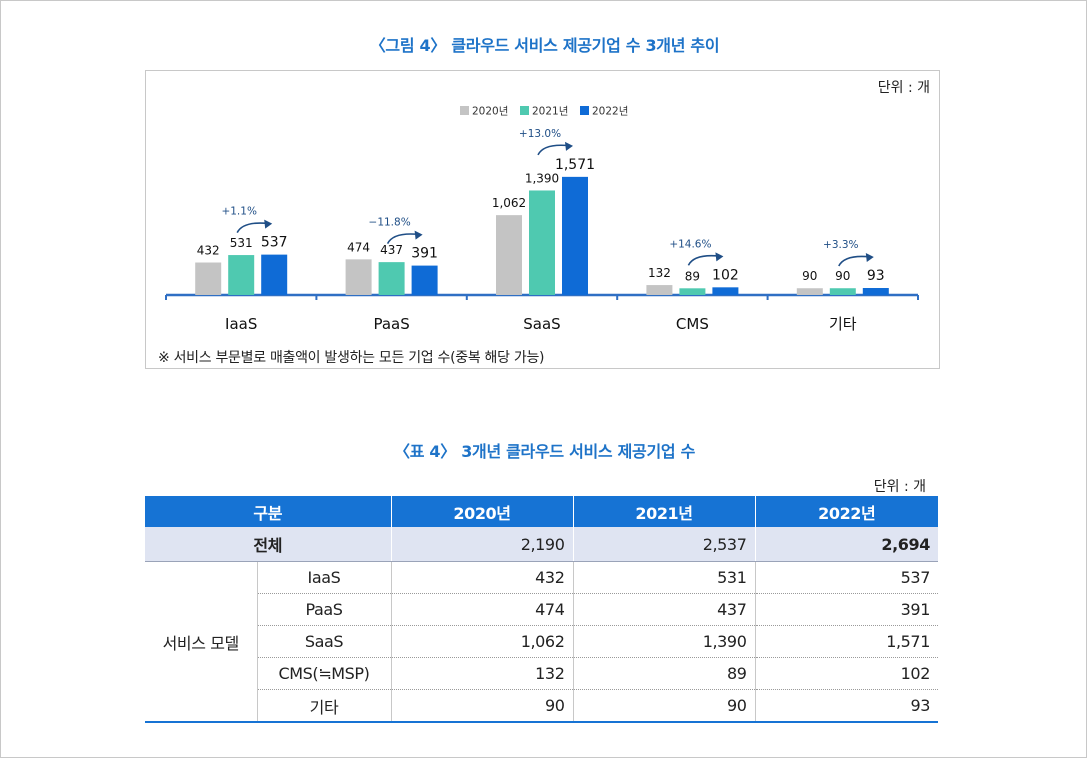  I want to click on bar-value-label: 102, so click(725, 275).